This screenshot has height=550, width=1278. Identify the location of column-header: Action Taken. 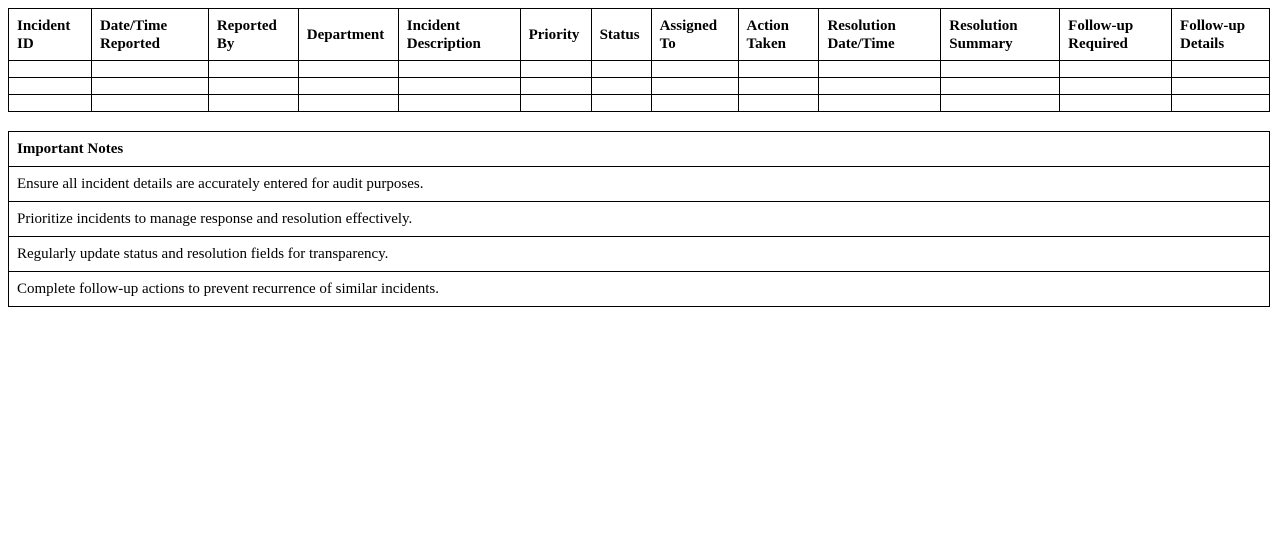
(778, 34).